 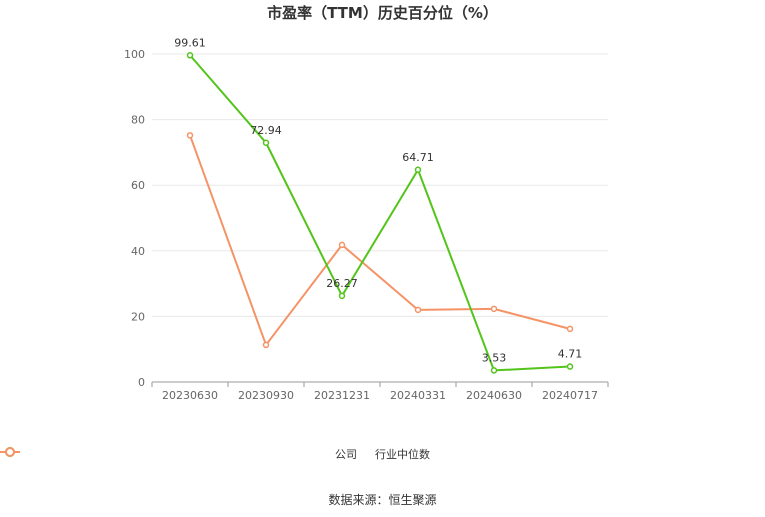 What do you see at coordinates (138, 185) in the screenshot?
I see `y-tick-label: 60` at bounding box center [138, 185].